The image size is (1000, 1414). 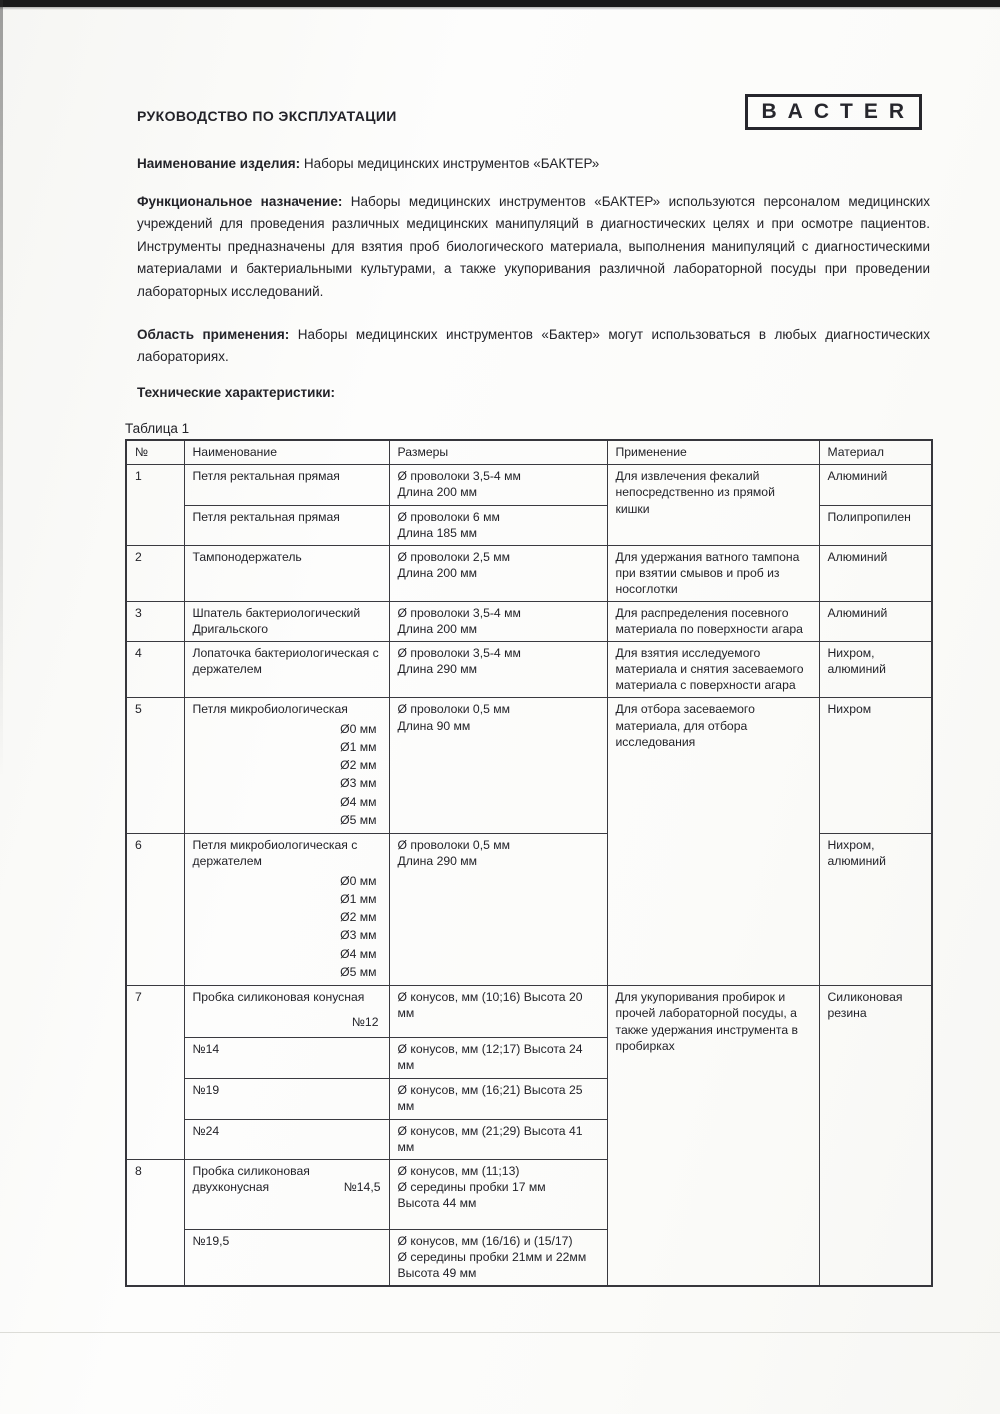 I want to click on cell-name: Пробка силиконовая двухконусная №14,5, so click(x=286, y=1194).